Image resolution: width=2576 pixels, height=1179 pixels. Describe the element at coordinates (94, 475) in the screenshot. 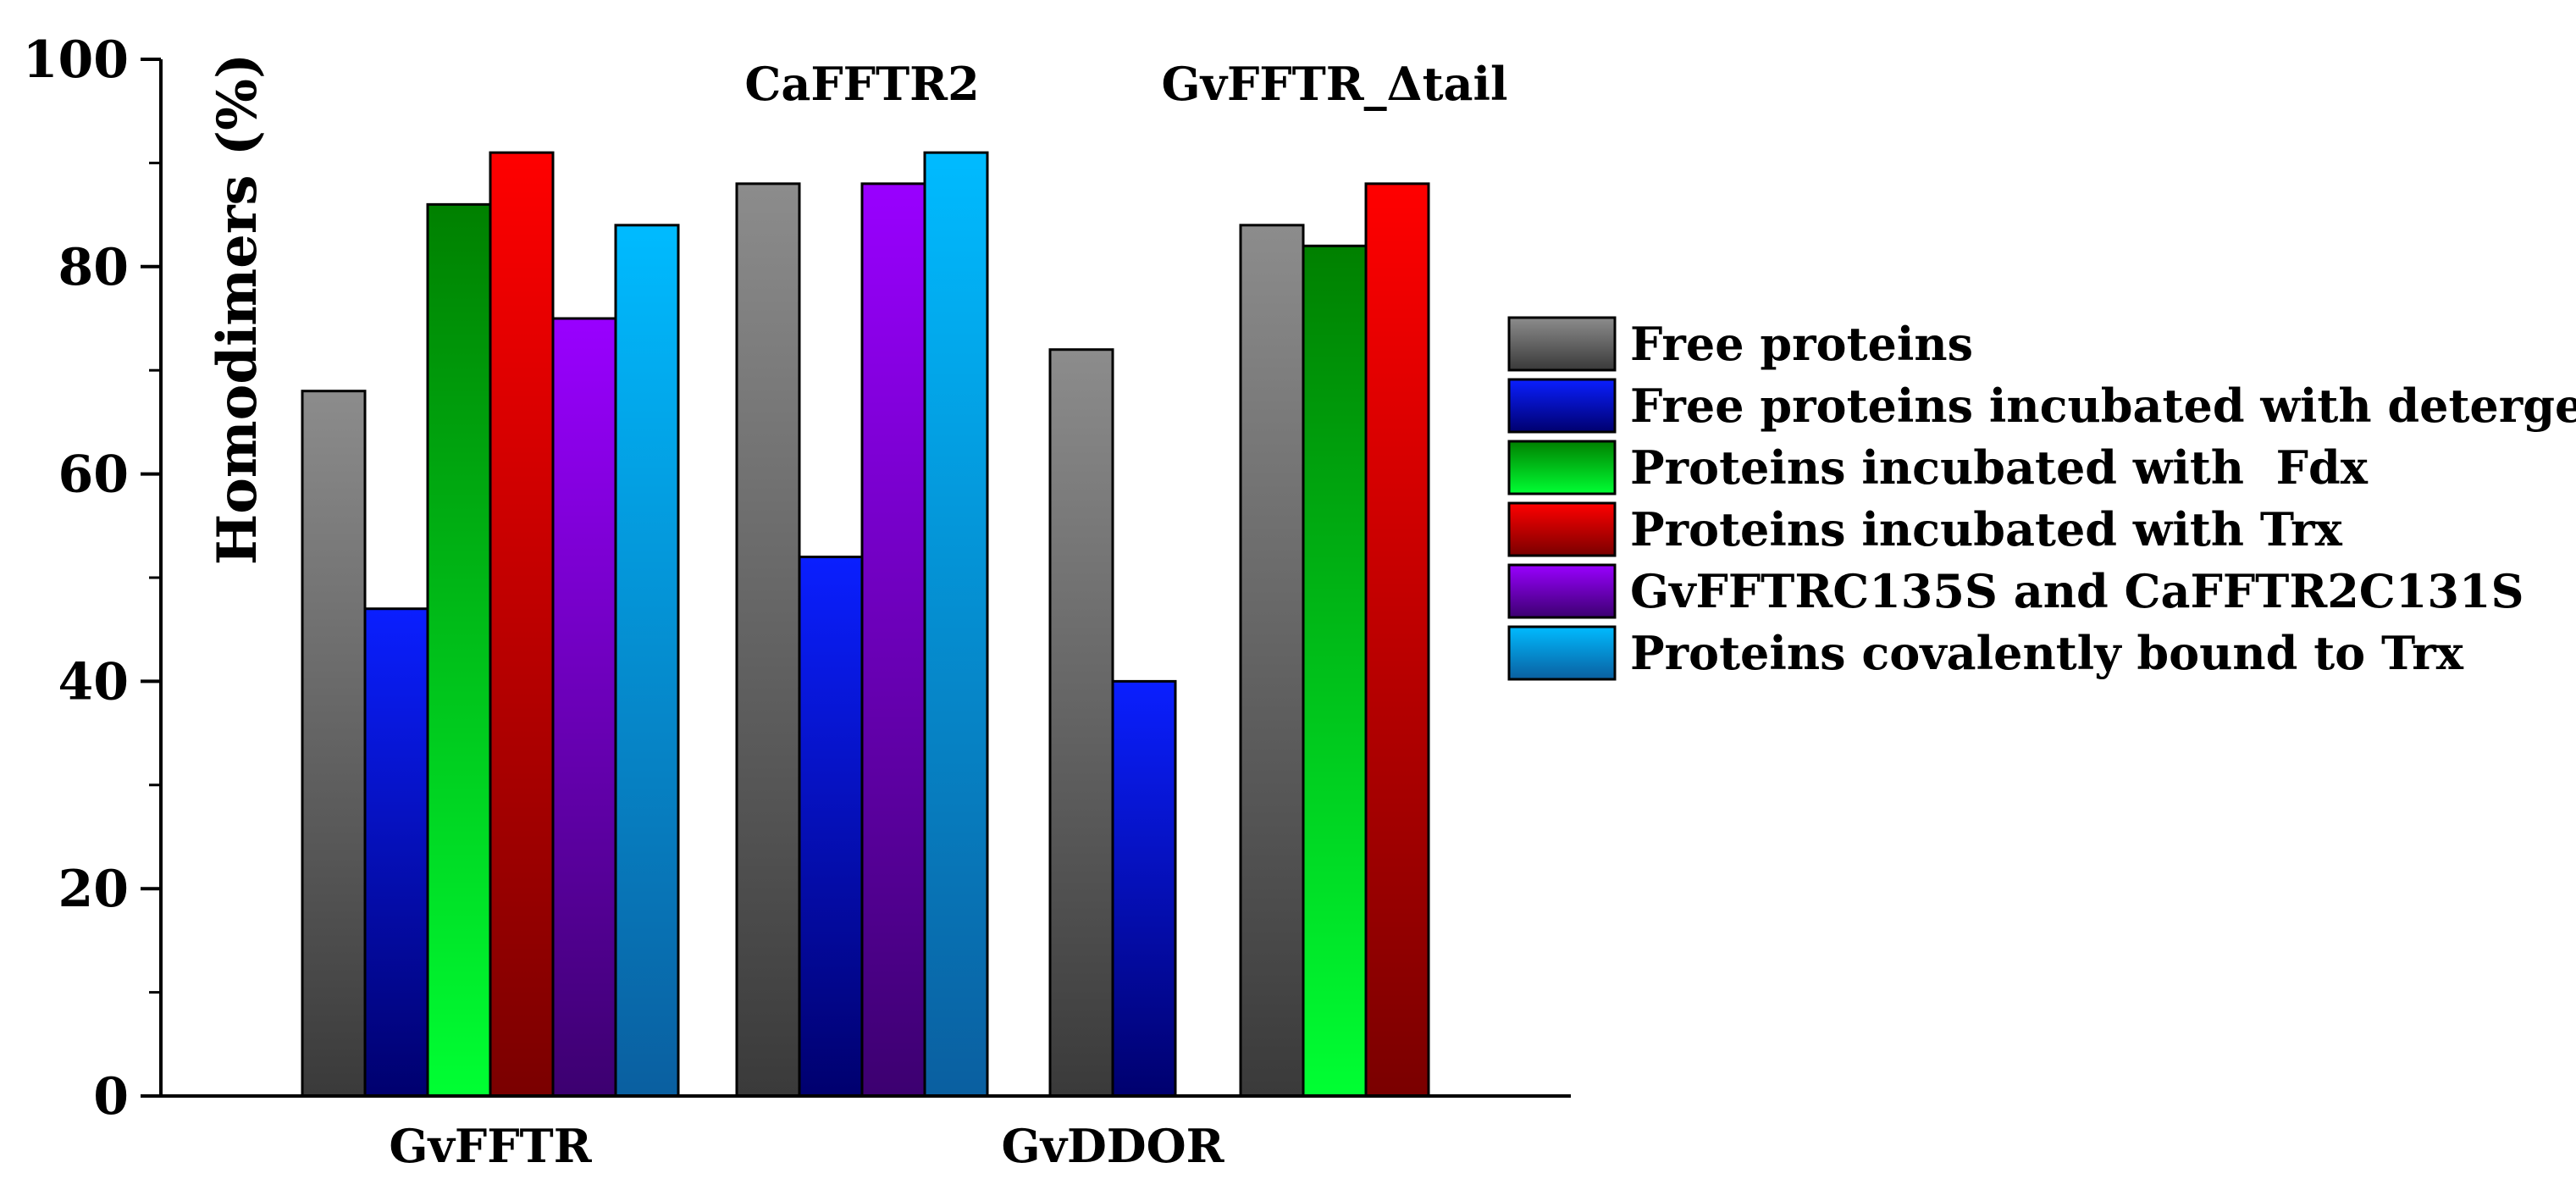

I see `y-tick-label: 60` at that location.